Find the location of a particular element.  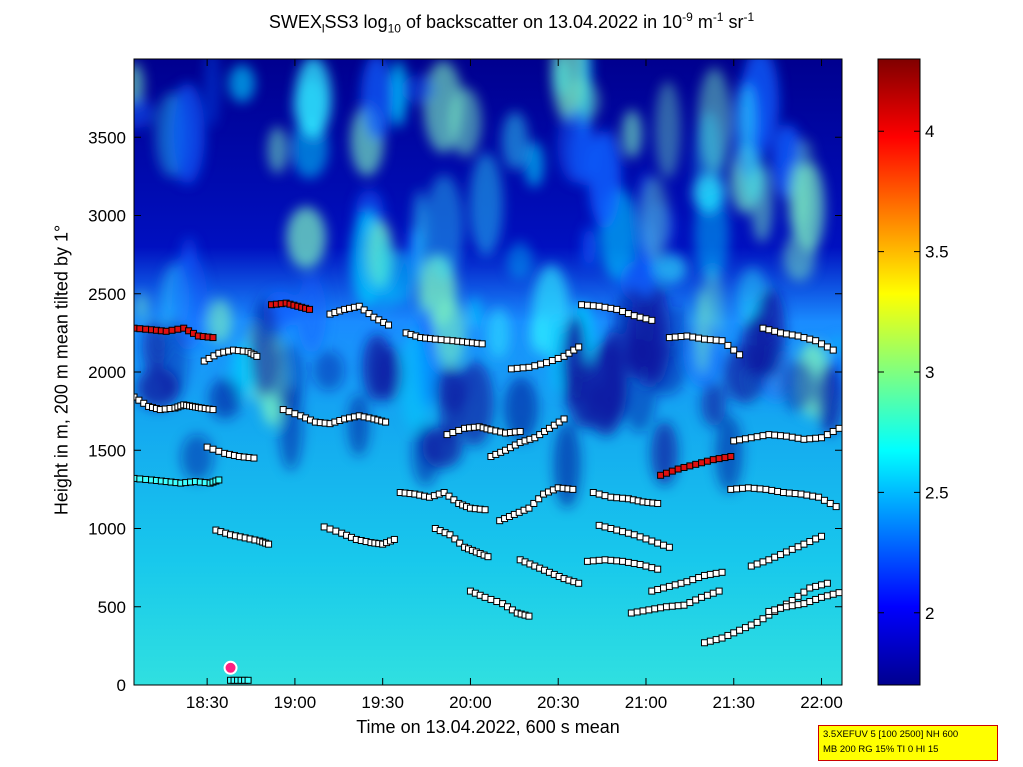

colorbar-tick-label: 2.5 is located at coordinates (937, 492).